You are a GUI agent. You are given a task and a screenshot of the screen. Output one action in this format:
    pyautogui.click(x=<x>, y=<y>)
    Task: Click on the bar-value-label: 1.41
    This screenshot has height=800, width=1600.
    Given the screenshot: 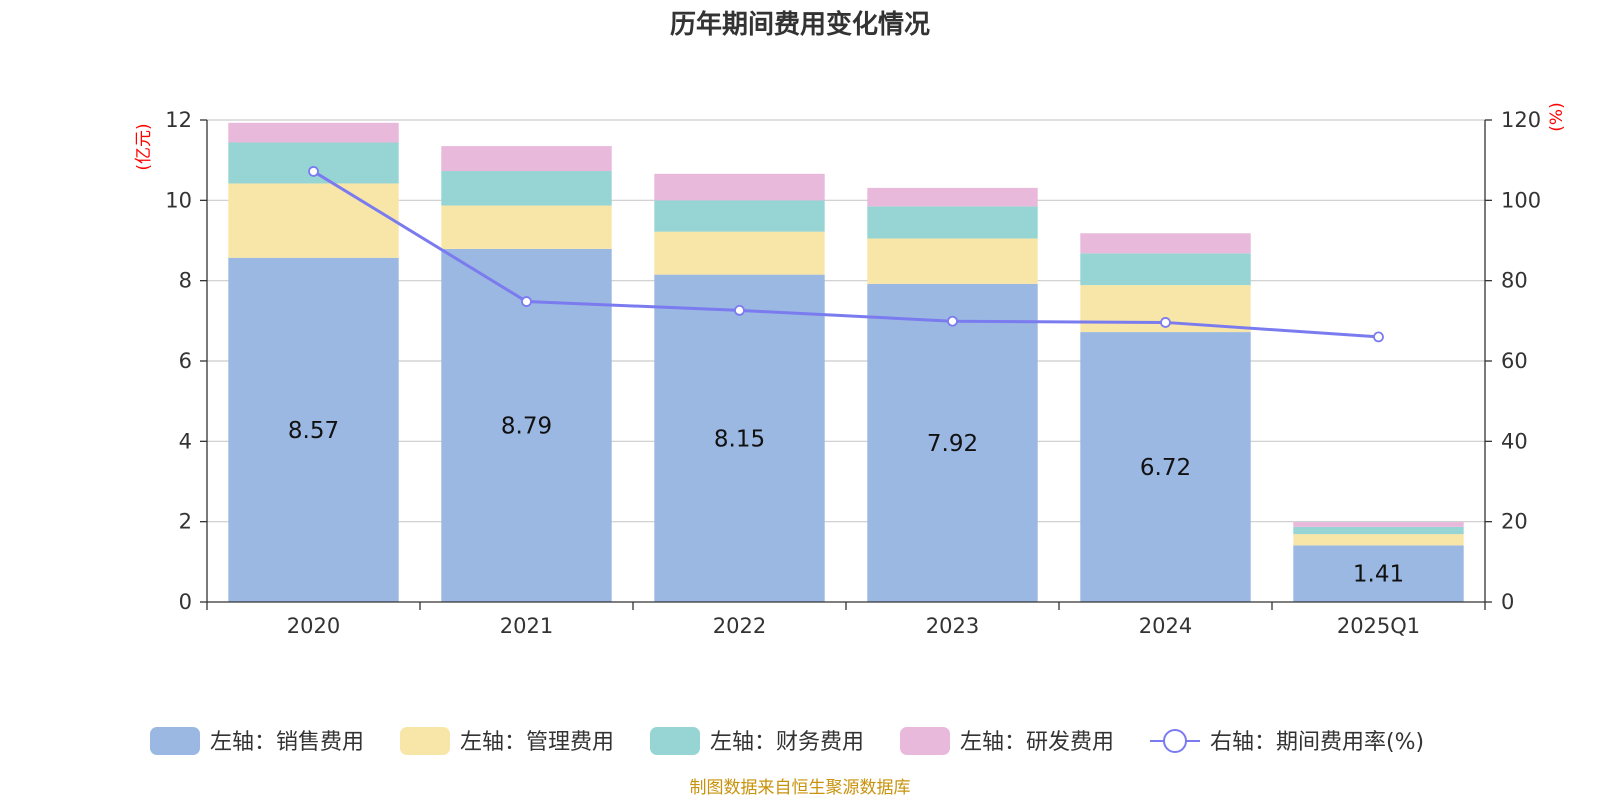 What is the action you would take?
    pyautogui.click(x=1378, y=575)
    